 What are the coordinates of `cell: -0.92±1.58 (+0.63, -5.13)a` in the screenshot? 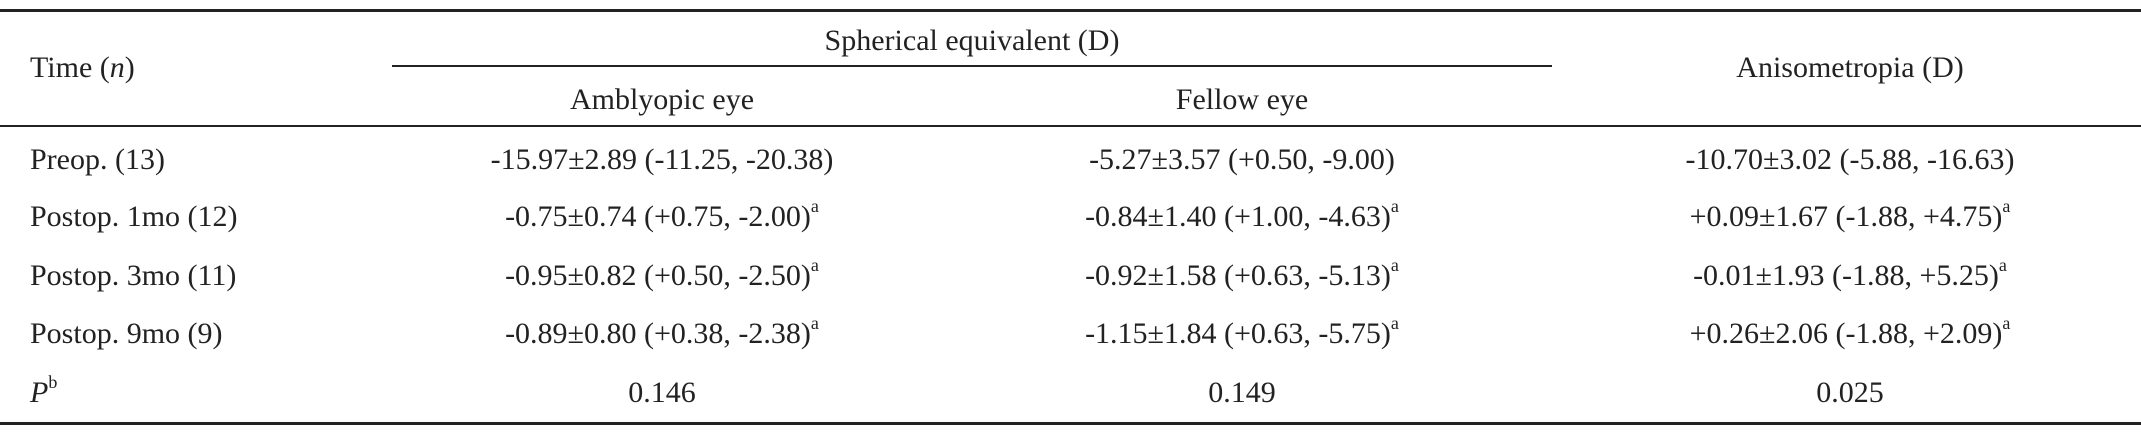 It's located at (1242, 274).